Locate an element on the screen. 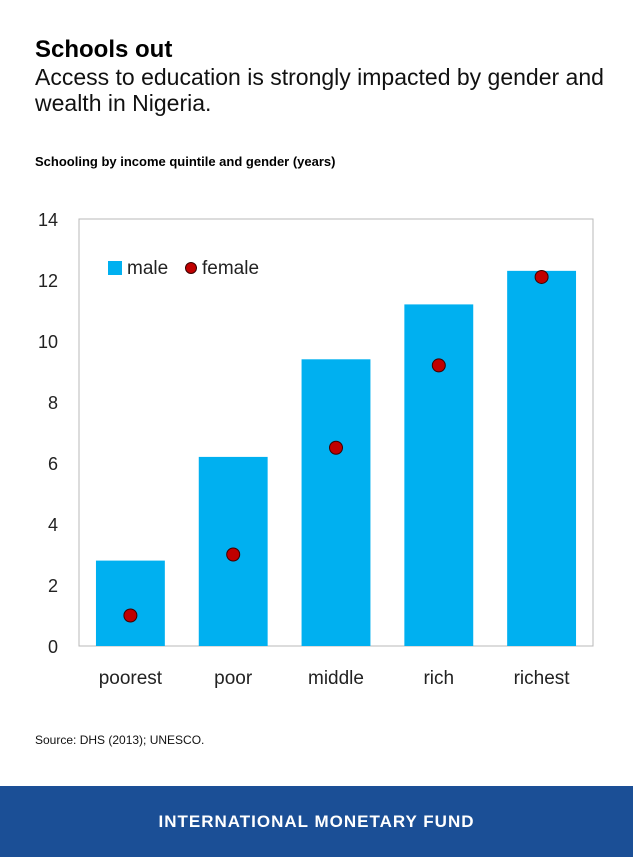  y-tick-label: 4 is located at coordinates (53, 525).